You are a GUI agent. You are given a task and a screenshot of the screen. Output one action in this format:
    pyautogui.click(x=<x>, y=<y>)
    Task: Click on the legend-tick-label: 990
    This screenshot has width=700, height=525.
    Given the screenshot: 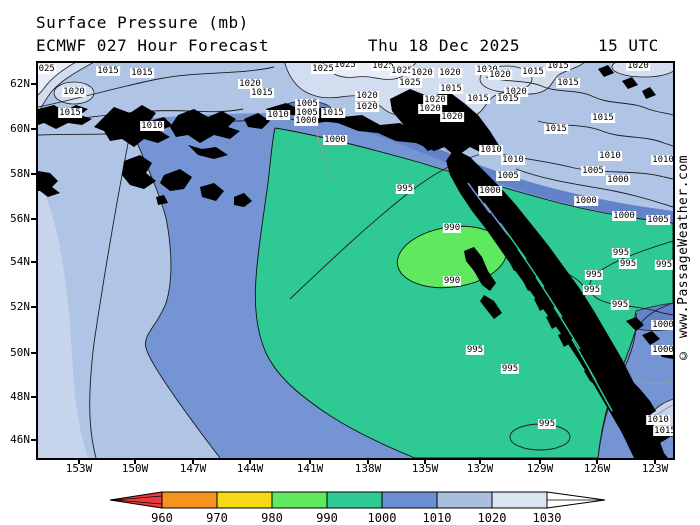 What is the action you would take?
    pyautogui.click(x=327, y=518)
    